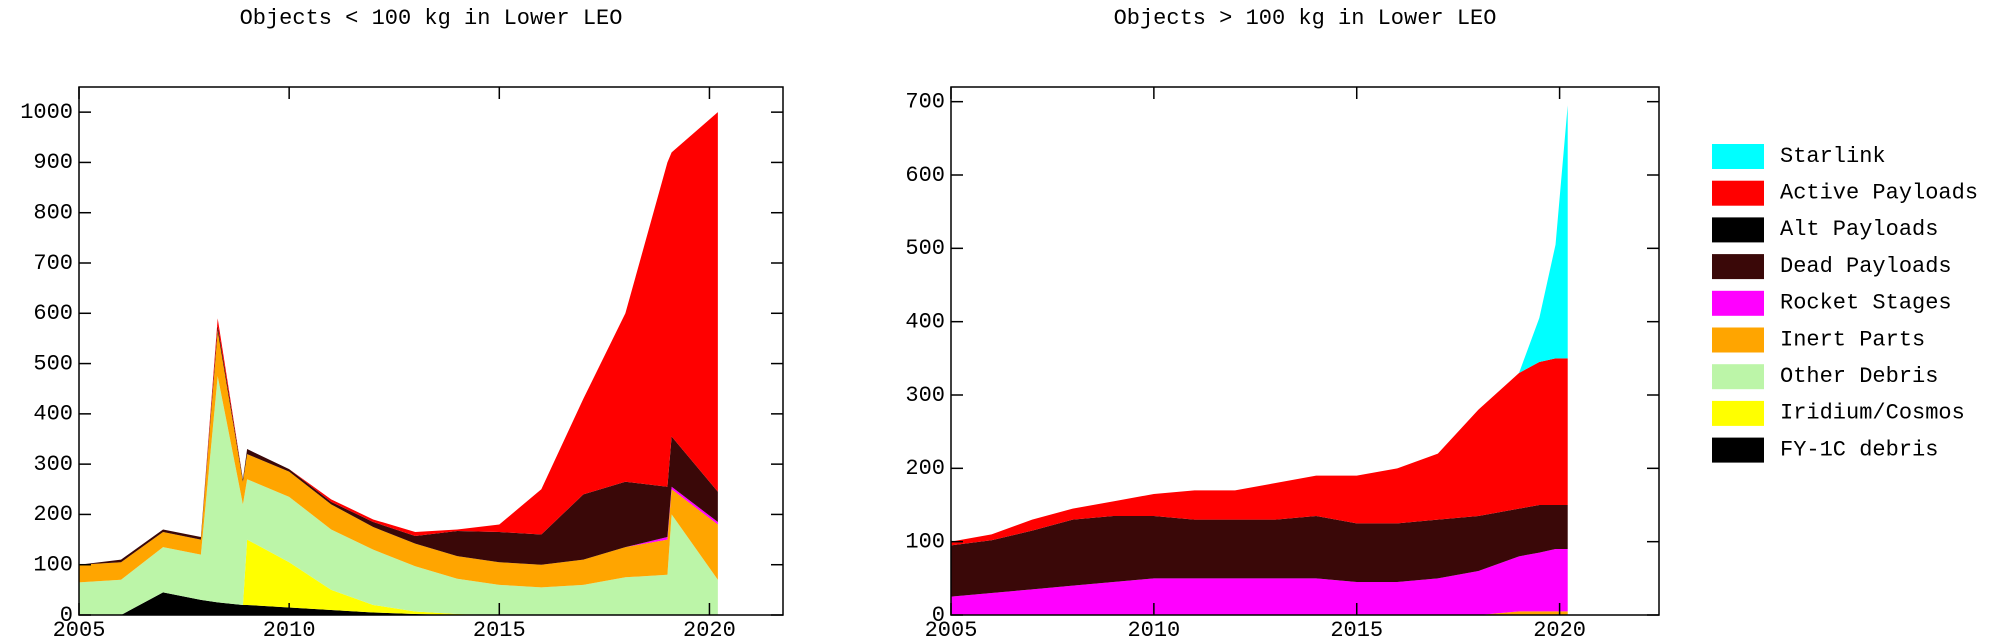  Describe the element at coordinates (1866, 303) in the screenshot. I see `legend-label: Rocket Stages` at that location.